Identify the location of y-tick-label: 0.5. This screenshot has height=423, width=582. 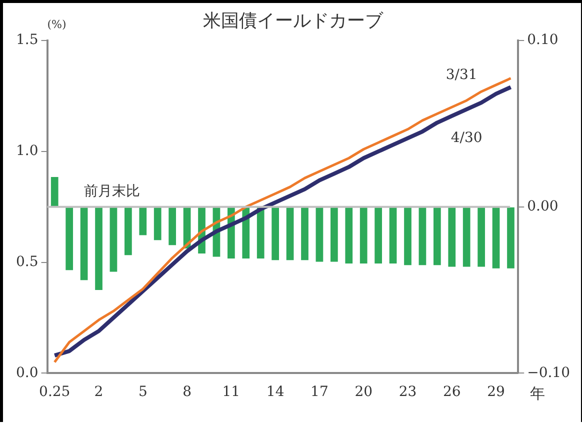
(27, 262).